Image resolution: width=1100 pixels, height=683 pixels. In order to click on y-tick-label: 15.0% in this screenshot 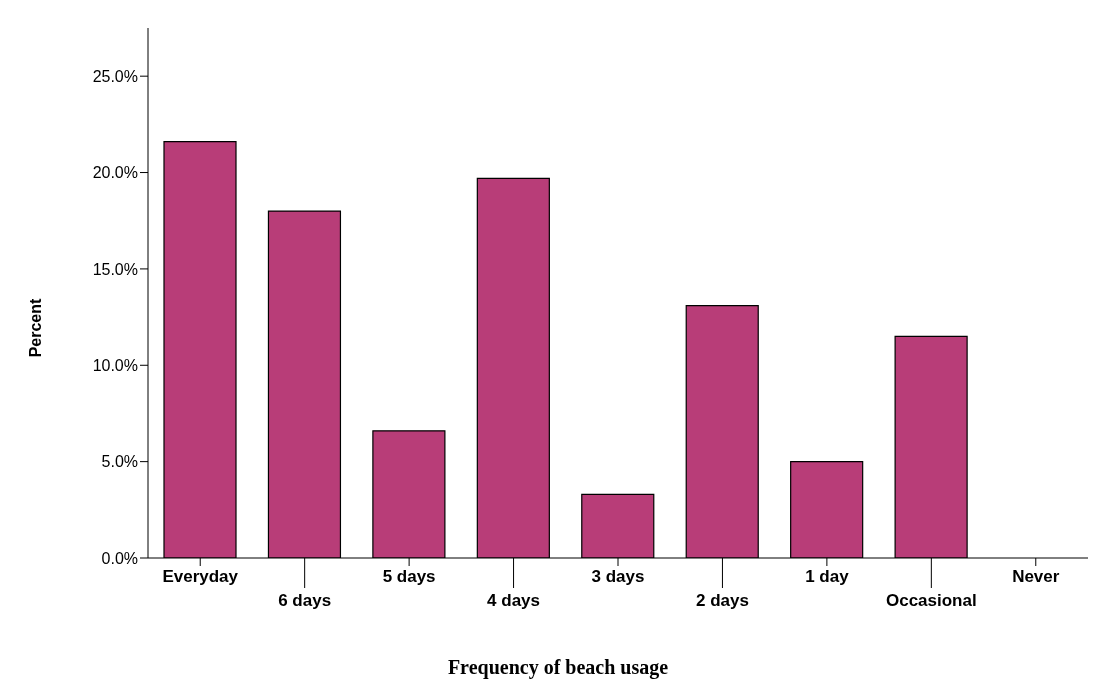, I will do `click(115, 269)`.